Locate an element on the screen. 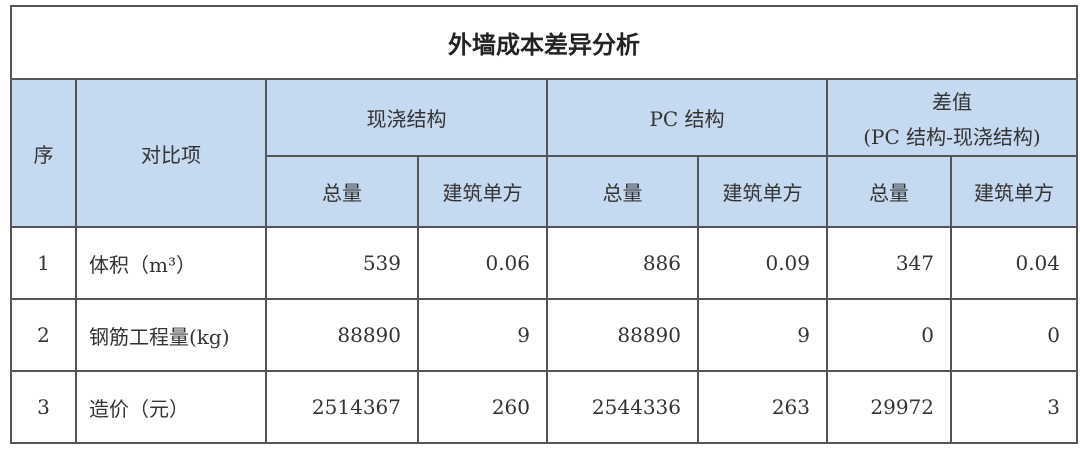  cell-diff-total: 29972 is located at coordinates (889, 407).